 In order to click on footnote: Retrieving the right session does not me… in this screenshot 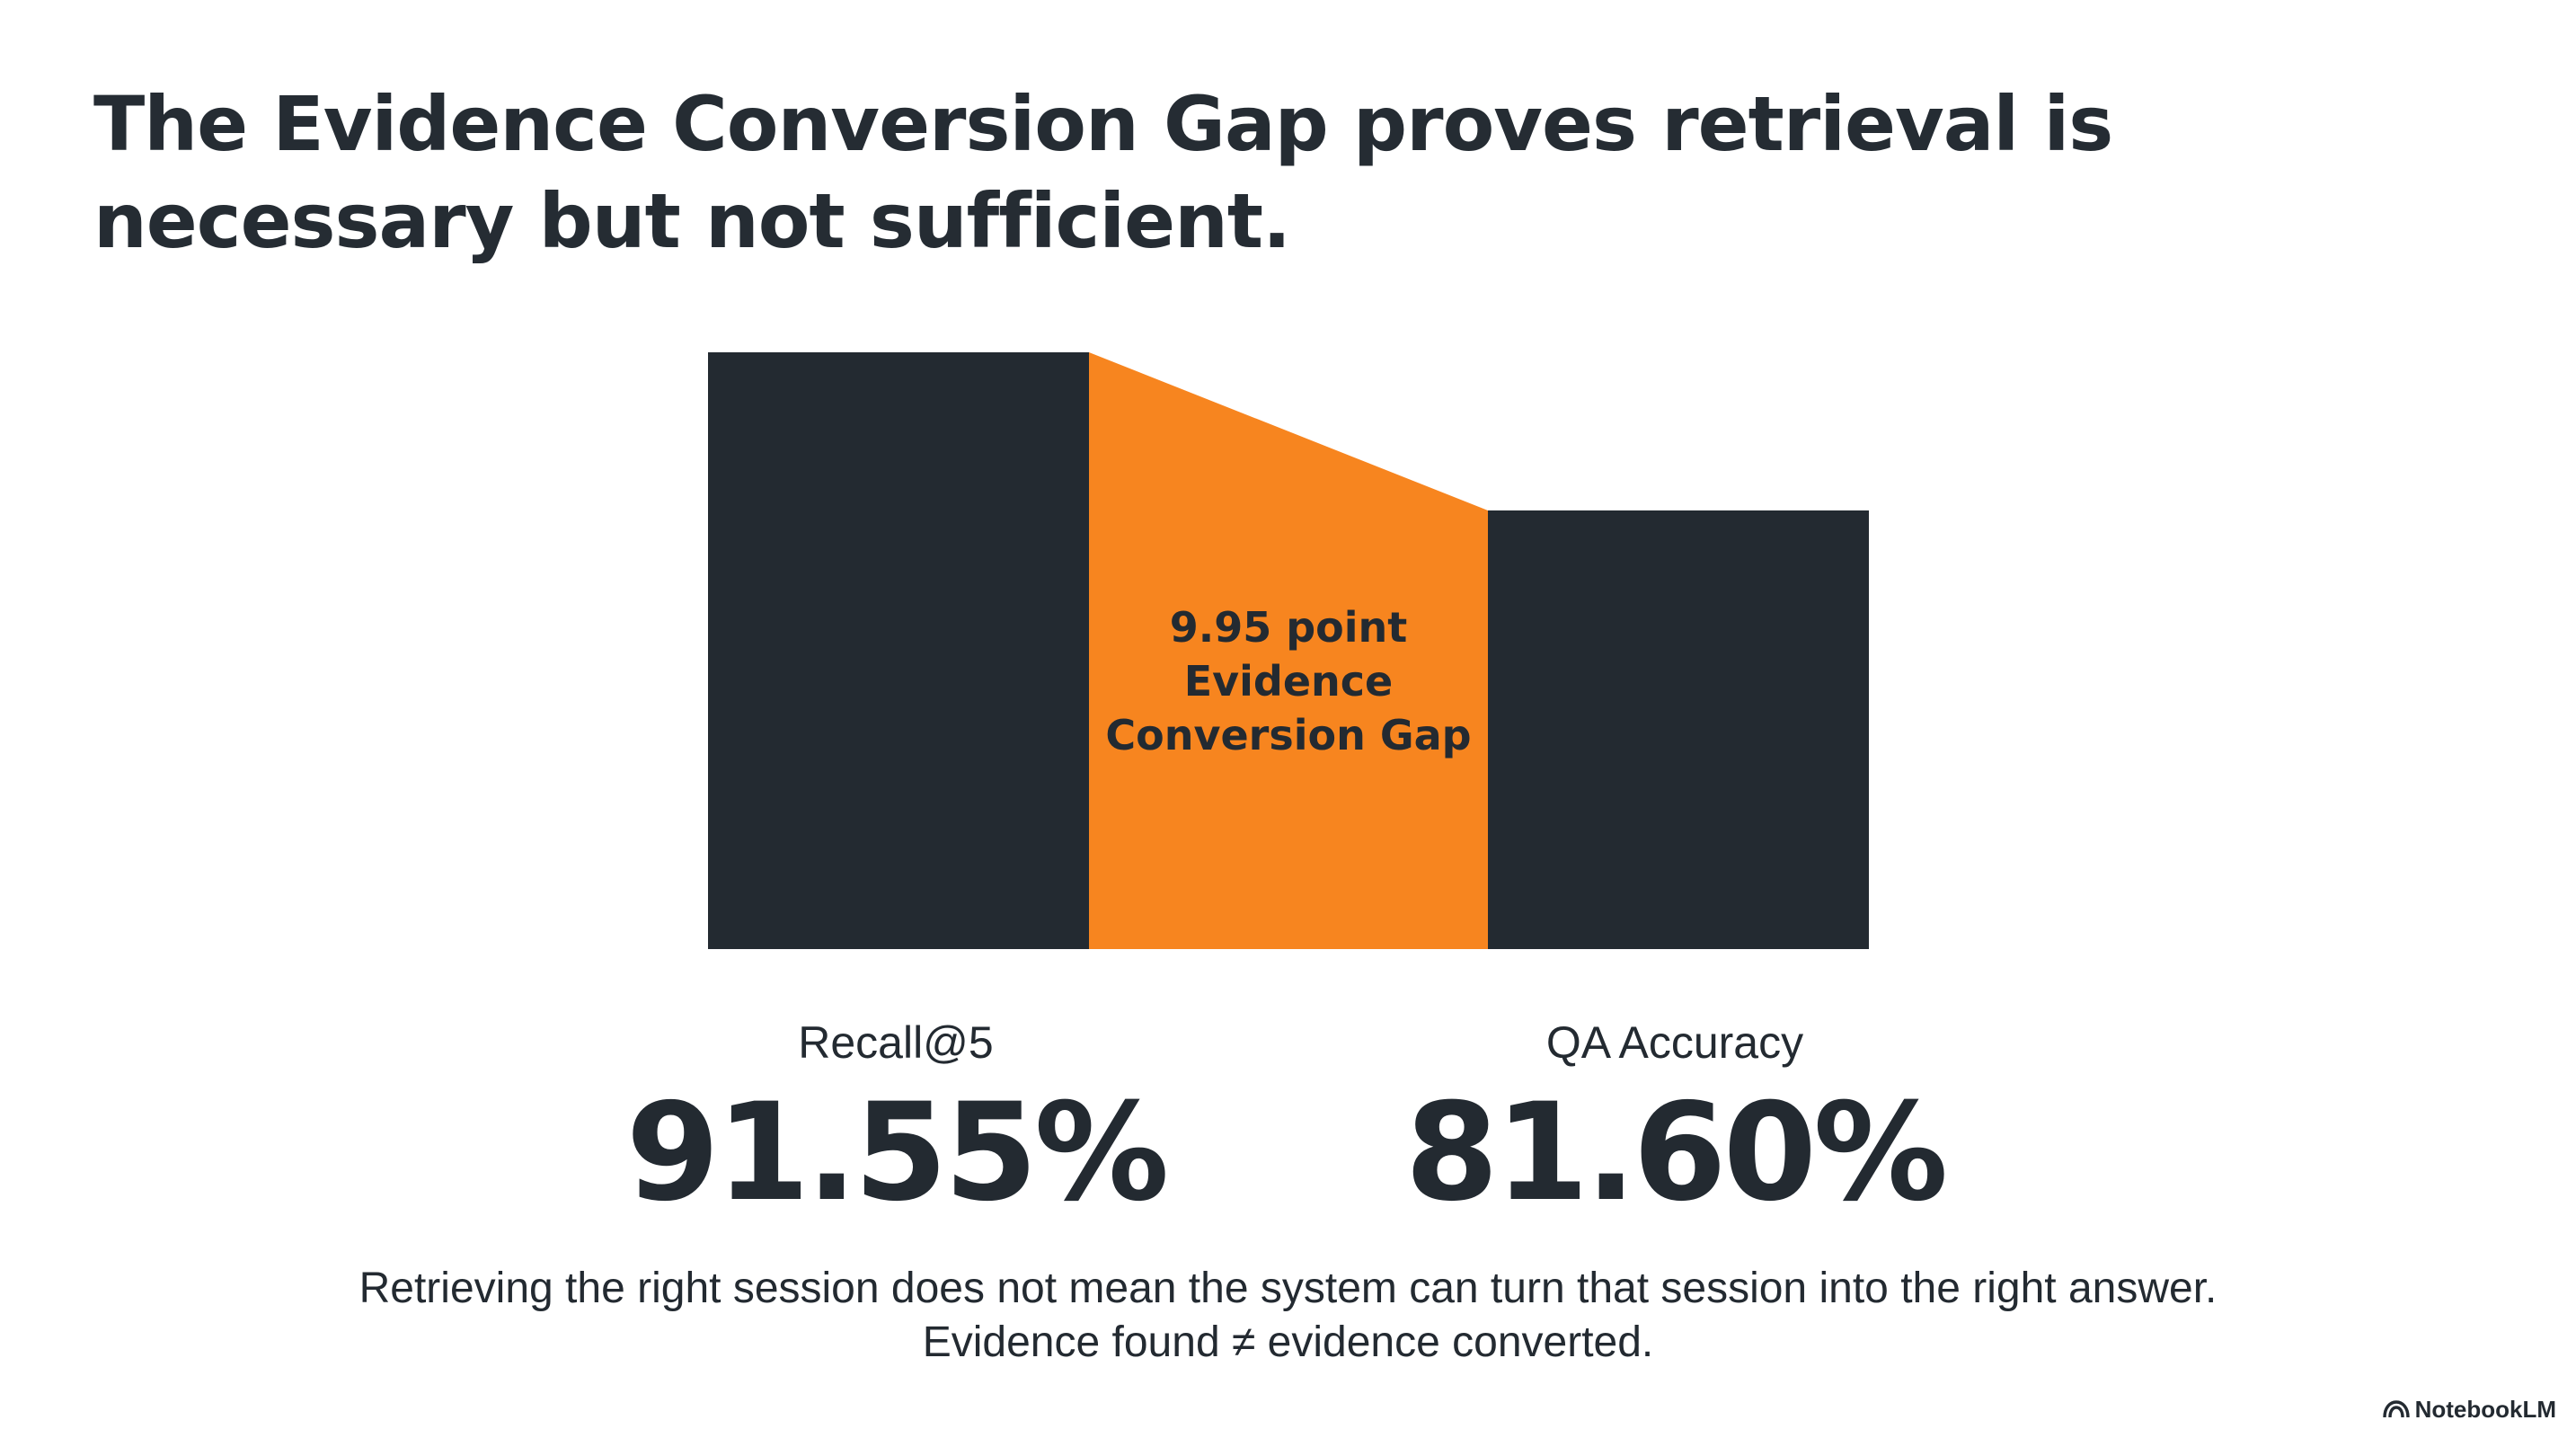, I will do `click(1288, 1316)`.